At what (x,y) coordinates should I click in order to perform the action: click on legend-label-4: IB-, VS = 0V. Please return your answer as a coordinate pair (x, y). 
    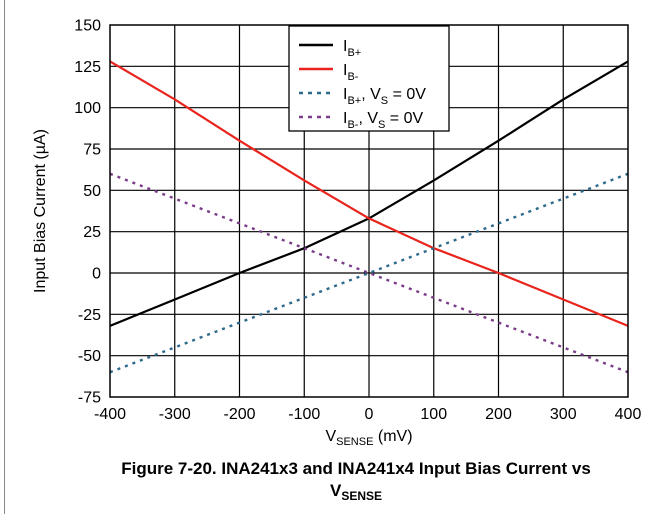
    Looking at the image, I should click on (383, 120).